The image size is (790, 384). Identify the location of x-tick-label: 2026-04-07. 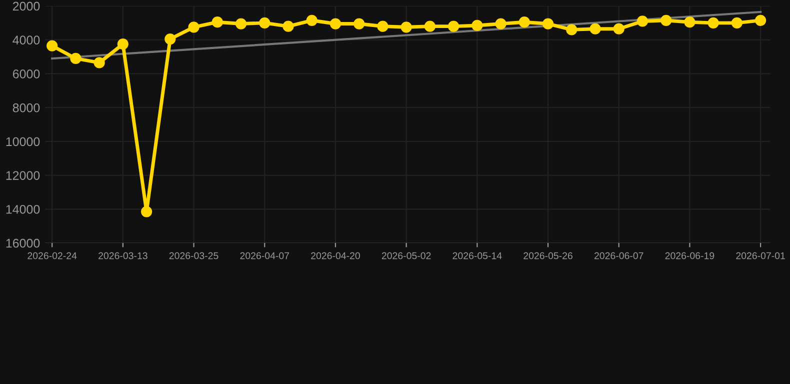
(265, 256).